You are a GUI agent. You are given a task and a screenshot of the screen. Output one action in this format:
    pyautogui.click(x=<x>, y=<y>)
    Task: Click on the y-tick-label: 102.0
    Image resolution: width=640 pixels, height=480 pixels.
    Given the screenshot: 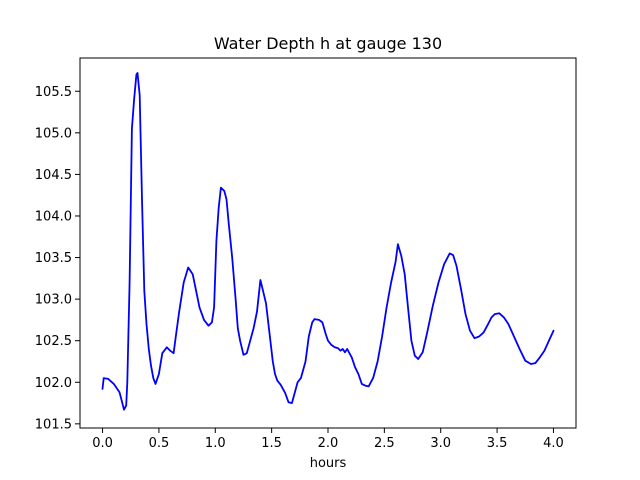 What is the action you would take?
    pyautogui.click(x=53, y=383)
    